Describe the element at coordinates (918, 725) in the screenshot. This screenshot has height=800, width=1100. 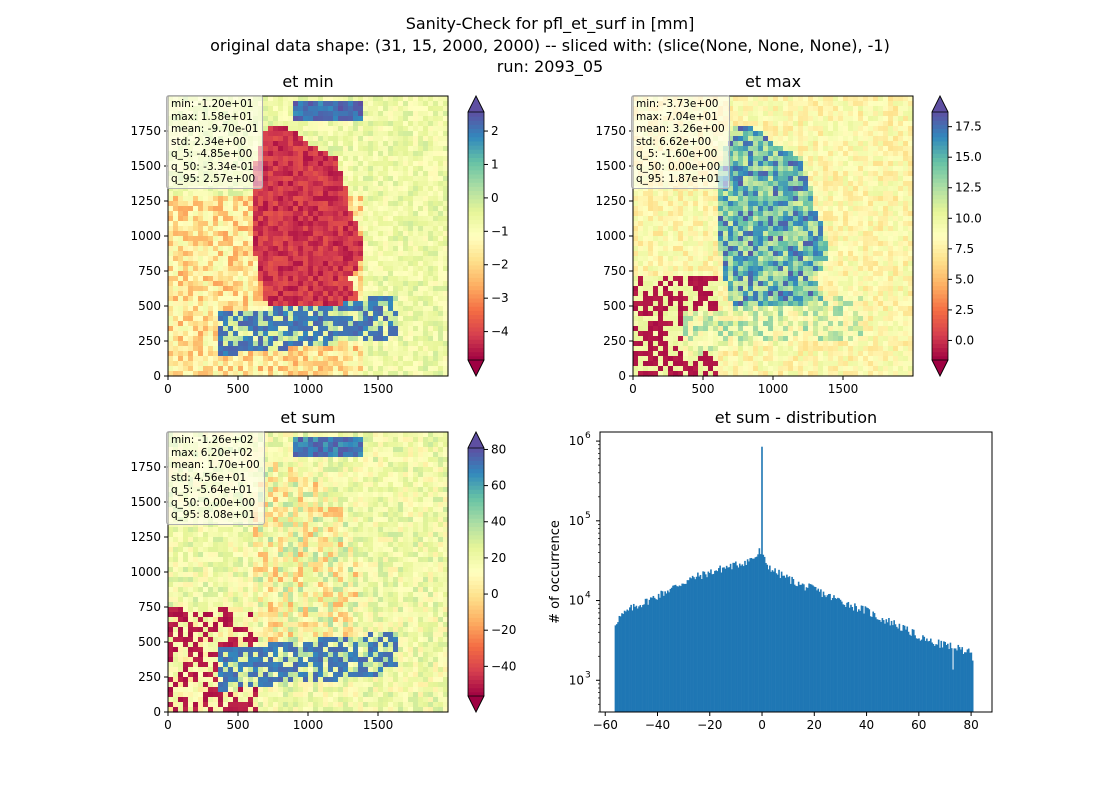
I see `x-tick-label: 60` at that location.